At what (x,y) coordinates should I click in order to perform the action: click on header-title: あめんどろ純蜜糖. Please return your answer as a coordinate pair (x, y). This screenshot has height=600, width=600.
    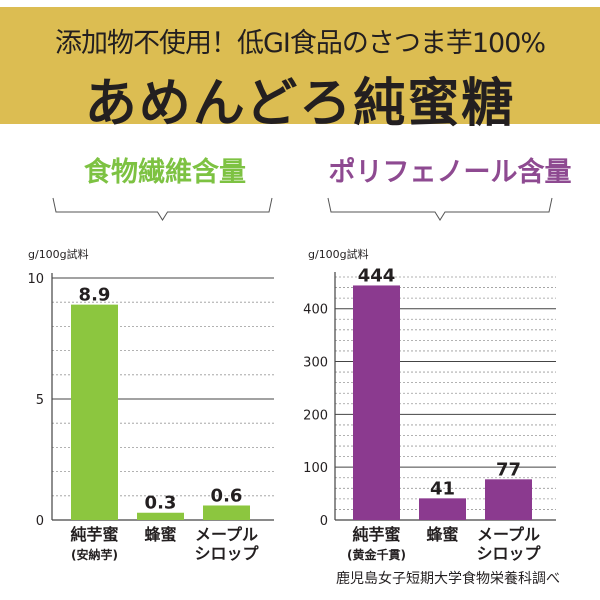
    Looking at the image, I should click on (300, 104).